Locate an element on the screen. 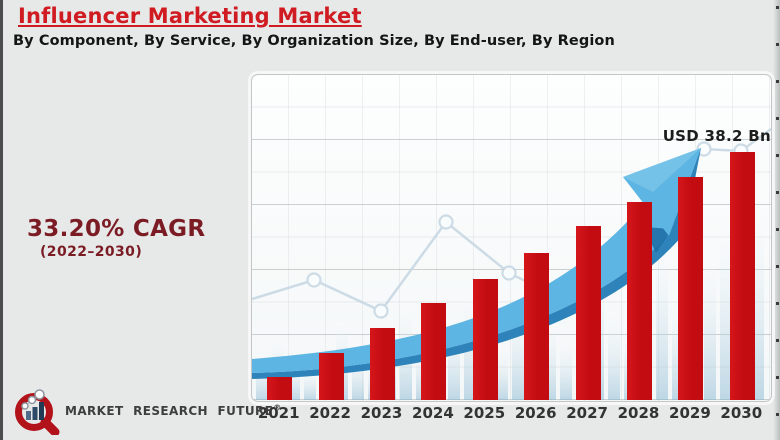 The width and height of the screenshot is (780, 440). registered-mark: ® is located at coordinates (277, 407).